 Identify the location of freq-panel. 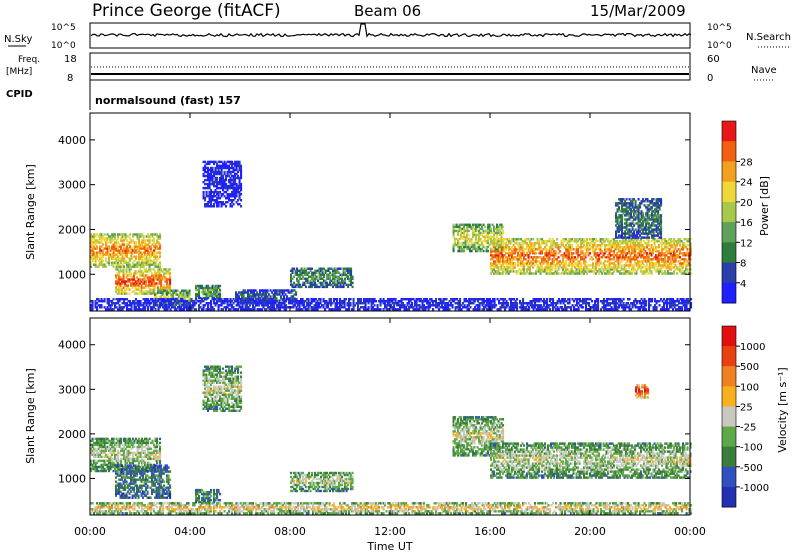
(390, 66).